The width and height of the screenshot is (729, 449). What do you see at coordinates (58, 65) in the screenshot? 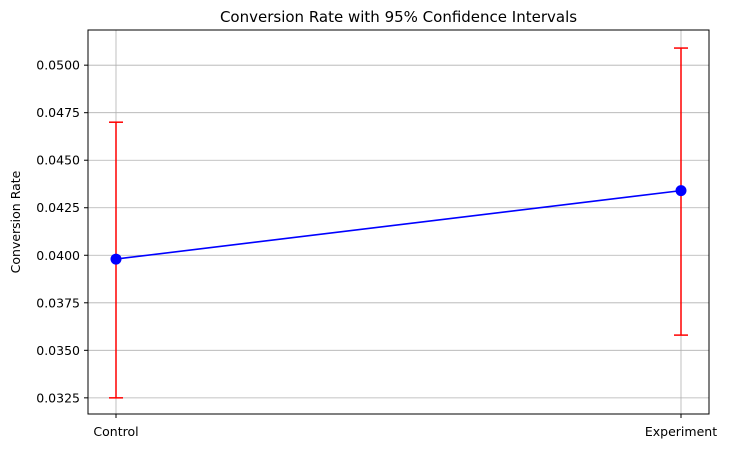
I see `y-tick-label: 0.0500` at bounding box center [58, 65].